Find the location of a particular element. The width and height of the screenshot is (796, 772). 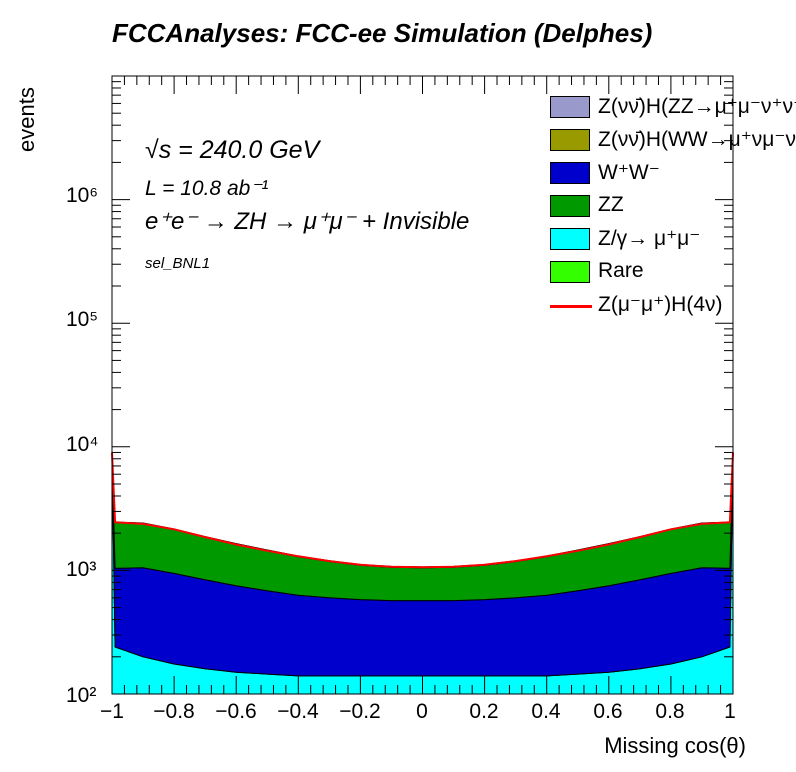

legend-label: Z/γ→ μ⁺μ⁻ is located at coordinates (649, 238).